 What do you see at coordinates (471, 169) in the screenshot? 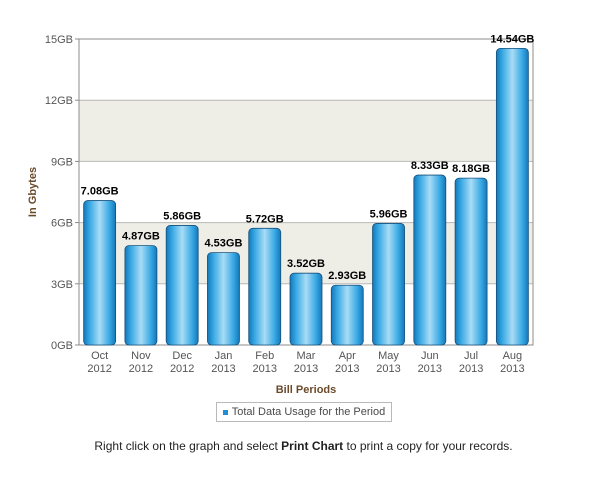
I see `data-label: 8.18GB` at bounding box center [471, 169].